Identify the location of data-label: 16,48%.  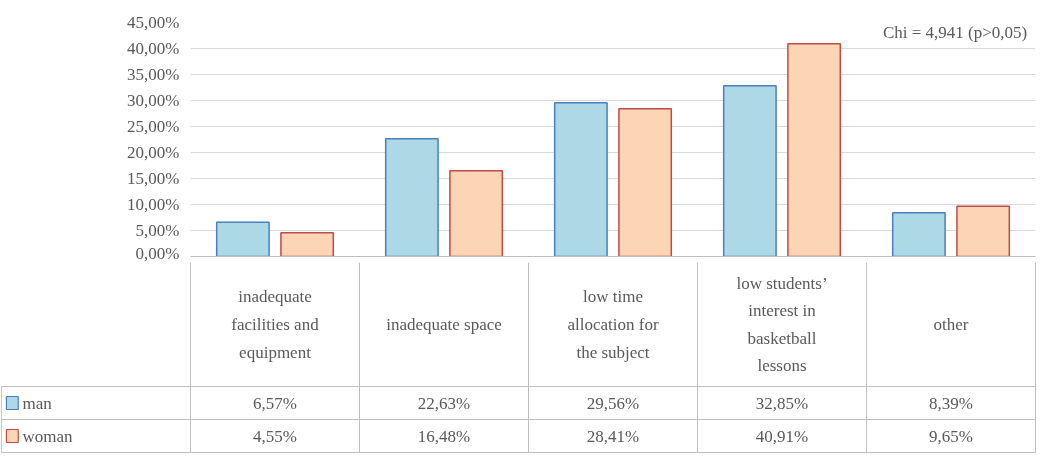
(444, 436).